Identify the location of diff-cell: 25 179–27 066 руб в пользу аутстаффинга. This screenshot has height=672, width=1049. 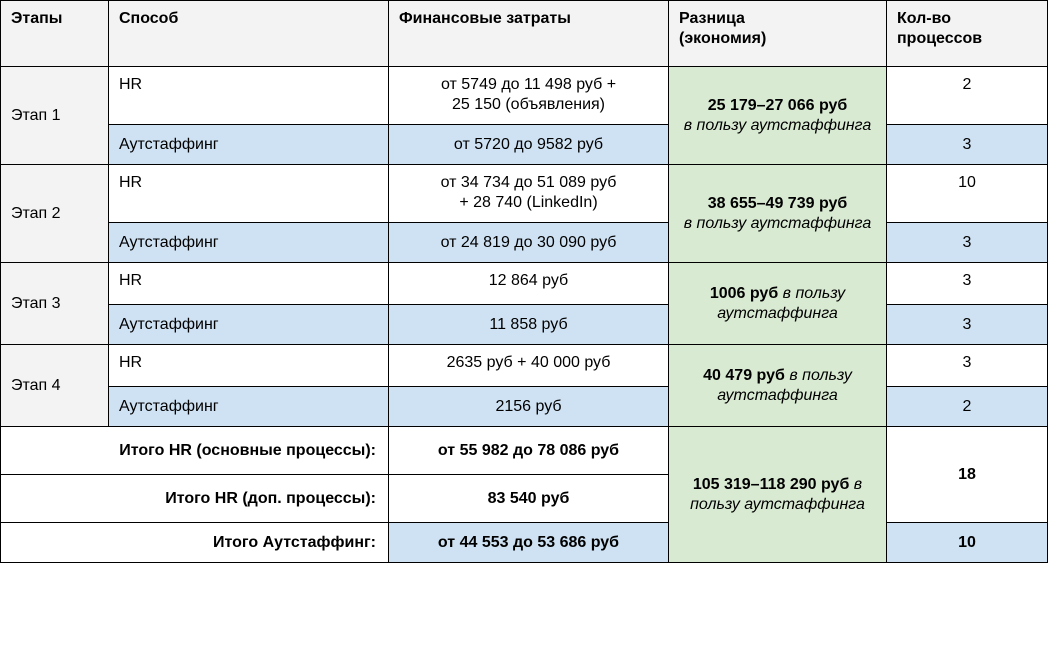
(777, 115).